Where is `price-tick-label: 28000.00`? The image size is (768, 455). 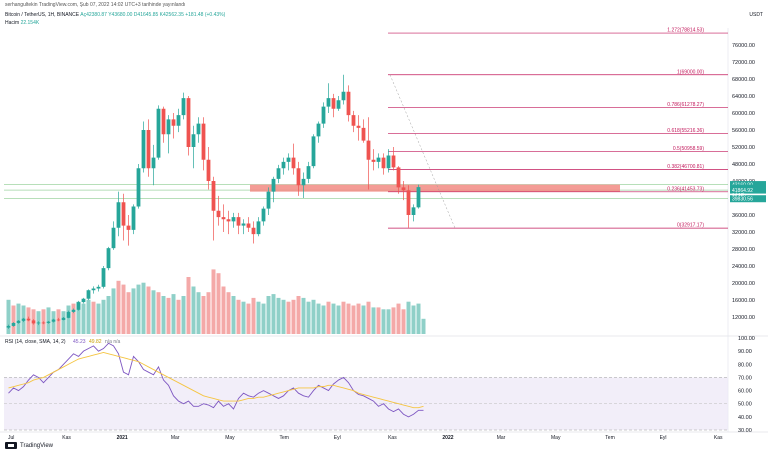
price-tick-label: 28000.00 is located at coordinates (743, 250).